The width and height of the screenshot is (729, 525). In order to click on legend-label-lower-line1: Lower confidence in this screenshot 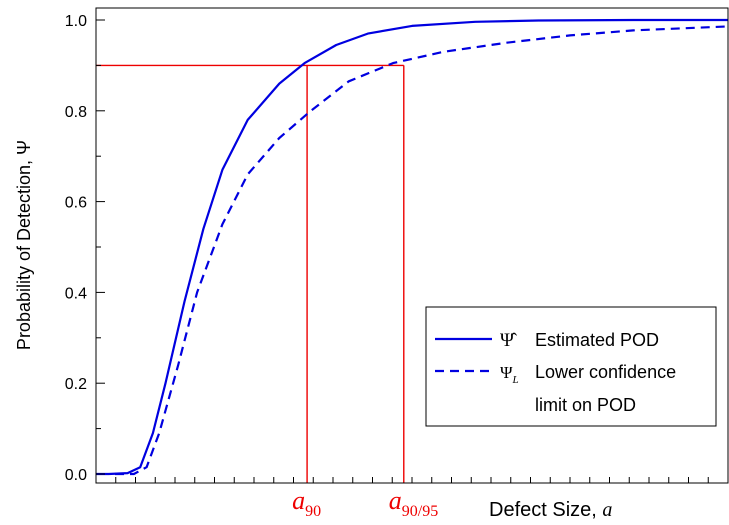, I will do `click(605, 372)`.